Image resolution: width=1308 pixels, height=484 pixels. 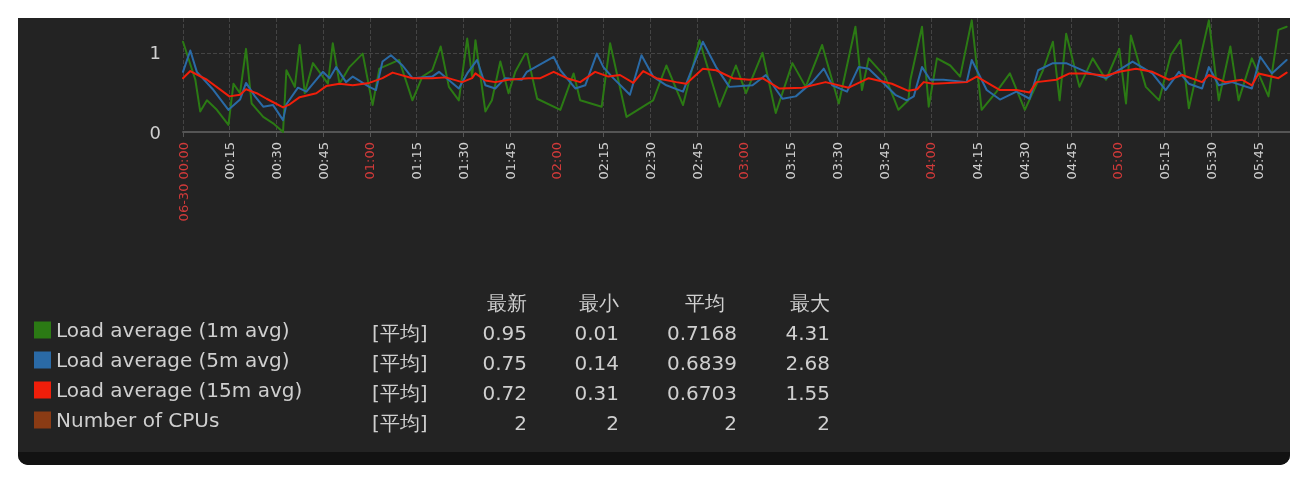 I want to click on legend-label: Number of CPUs, so click(x=138, y=420).